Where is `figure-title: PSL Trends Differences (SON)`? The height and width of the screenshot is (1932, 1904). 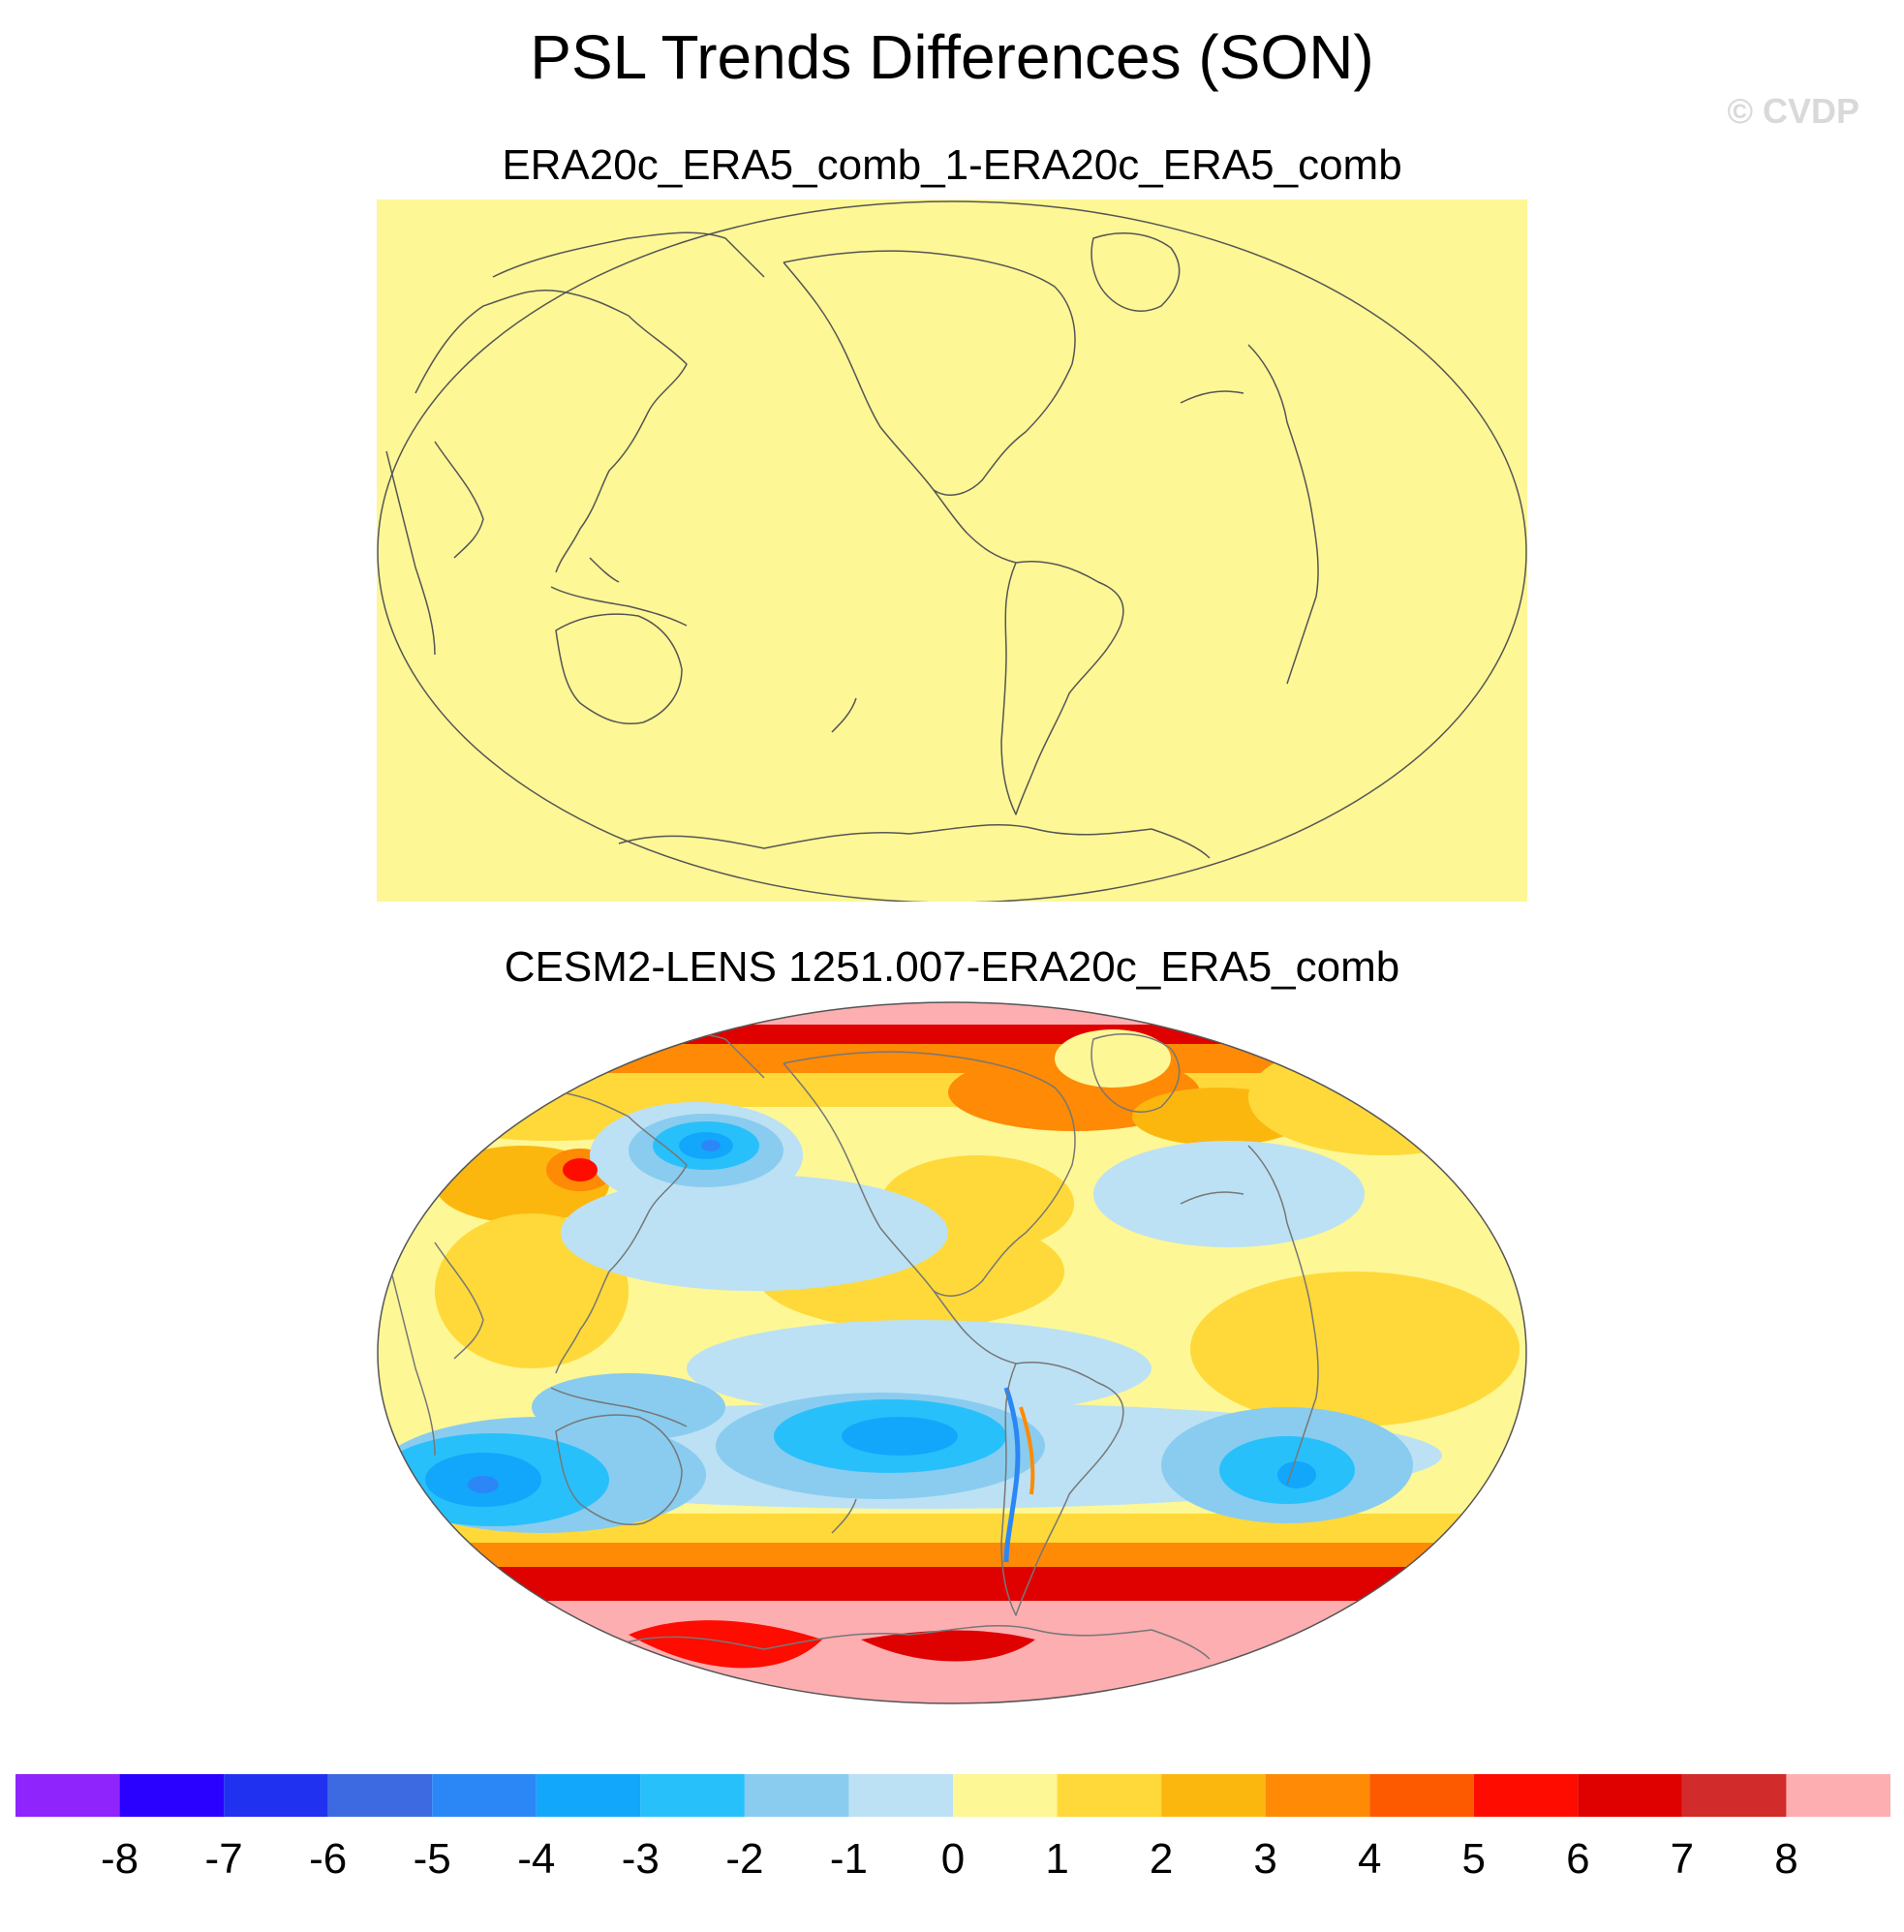
figure-title: PSL Trends Differences (SON) is located at coordinates (952, 57).